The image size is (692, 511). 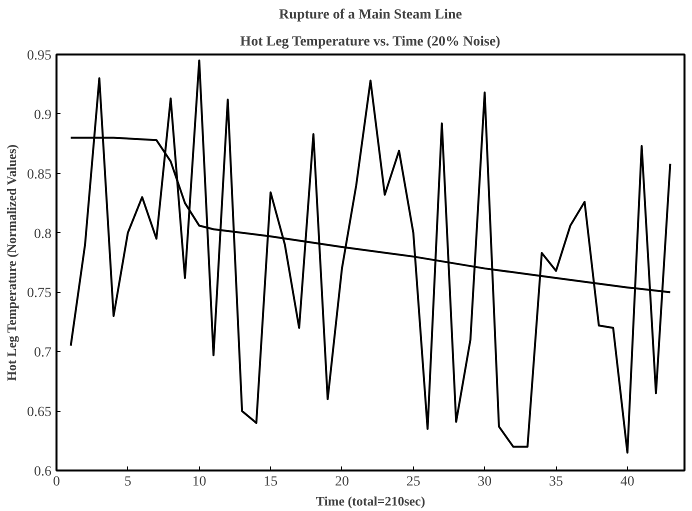 I want to click on y-tick-label: 0.7, so click(x=43, y=353).